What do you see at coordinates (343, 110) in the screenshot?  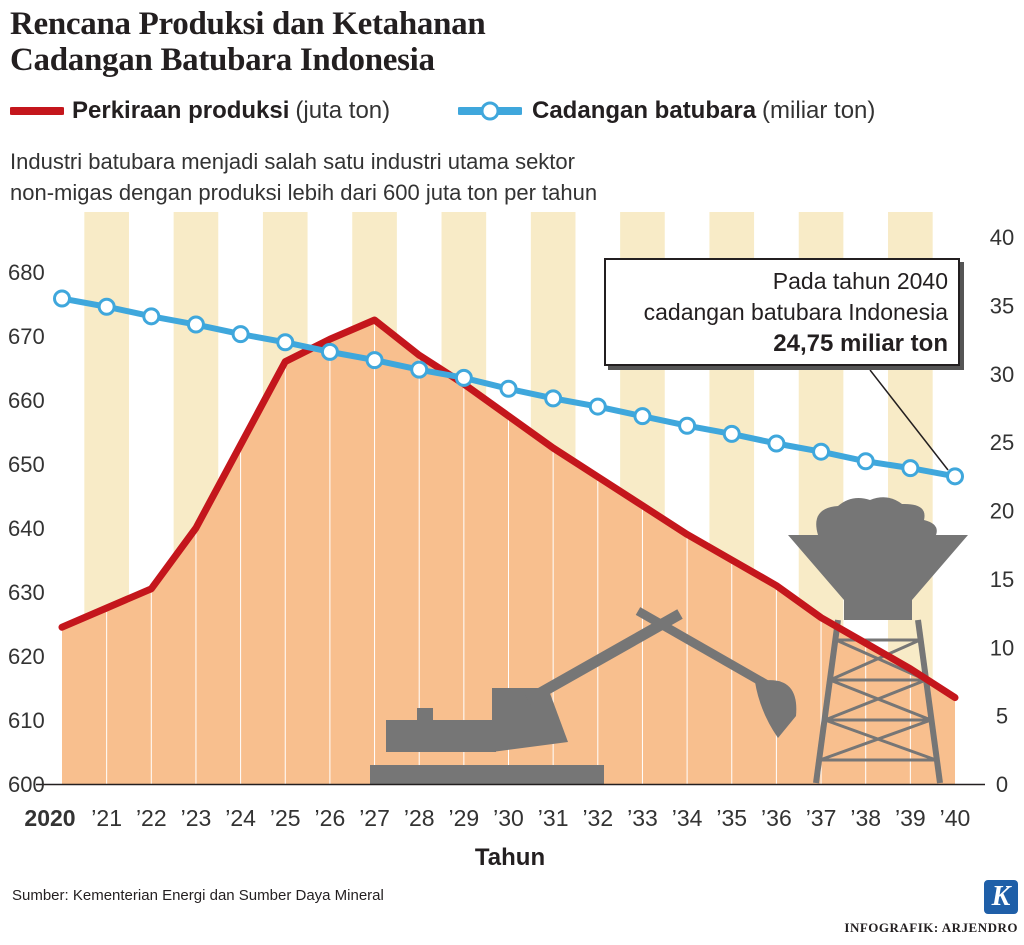 I see `legend-production-unit: (juta ton)` at bounding box center [343, 110].